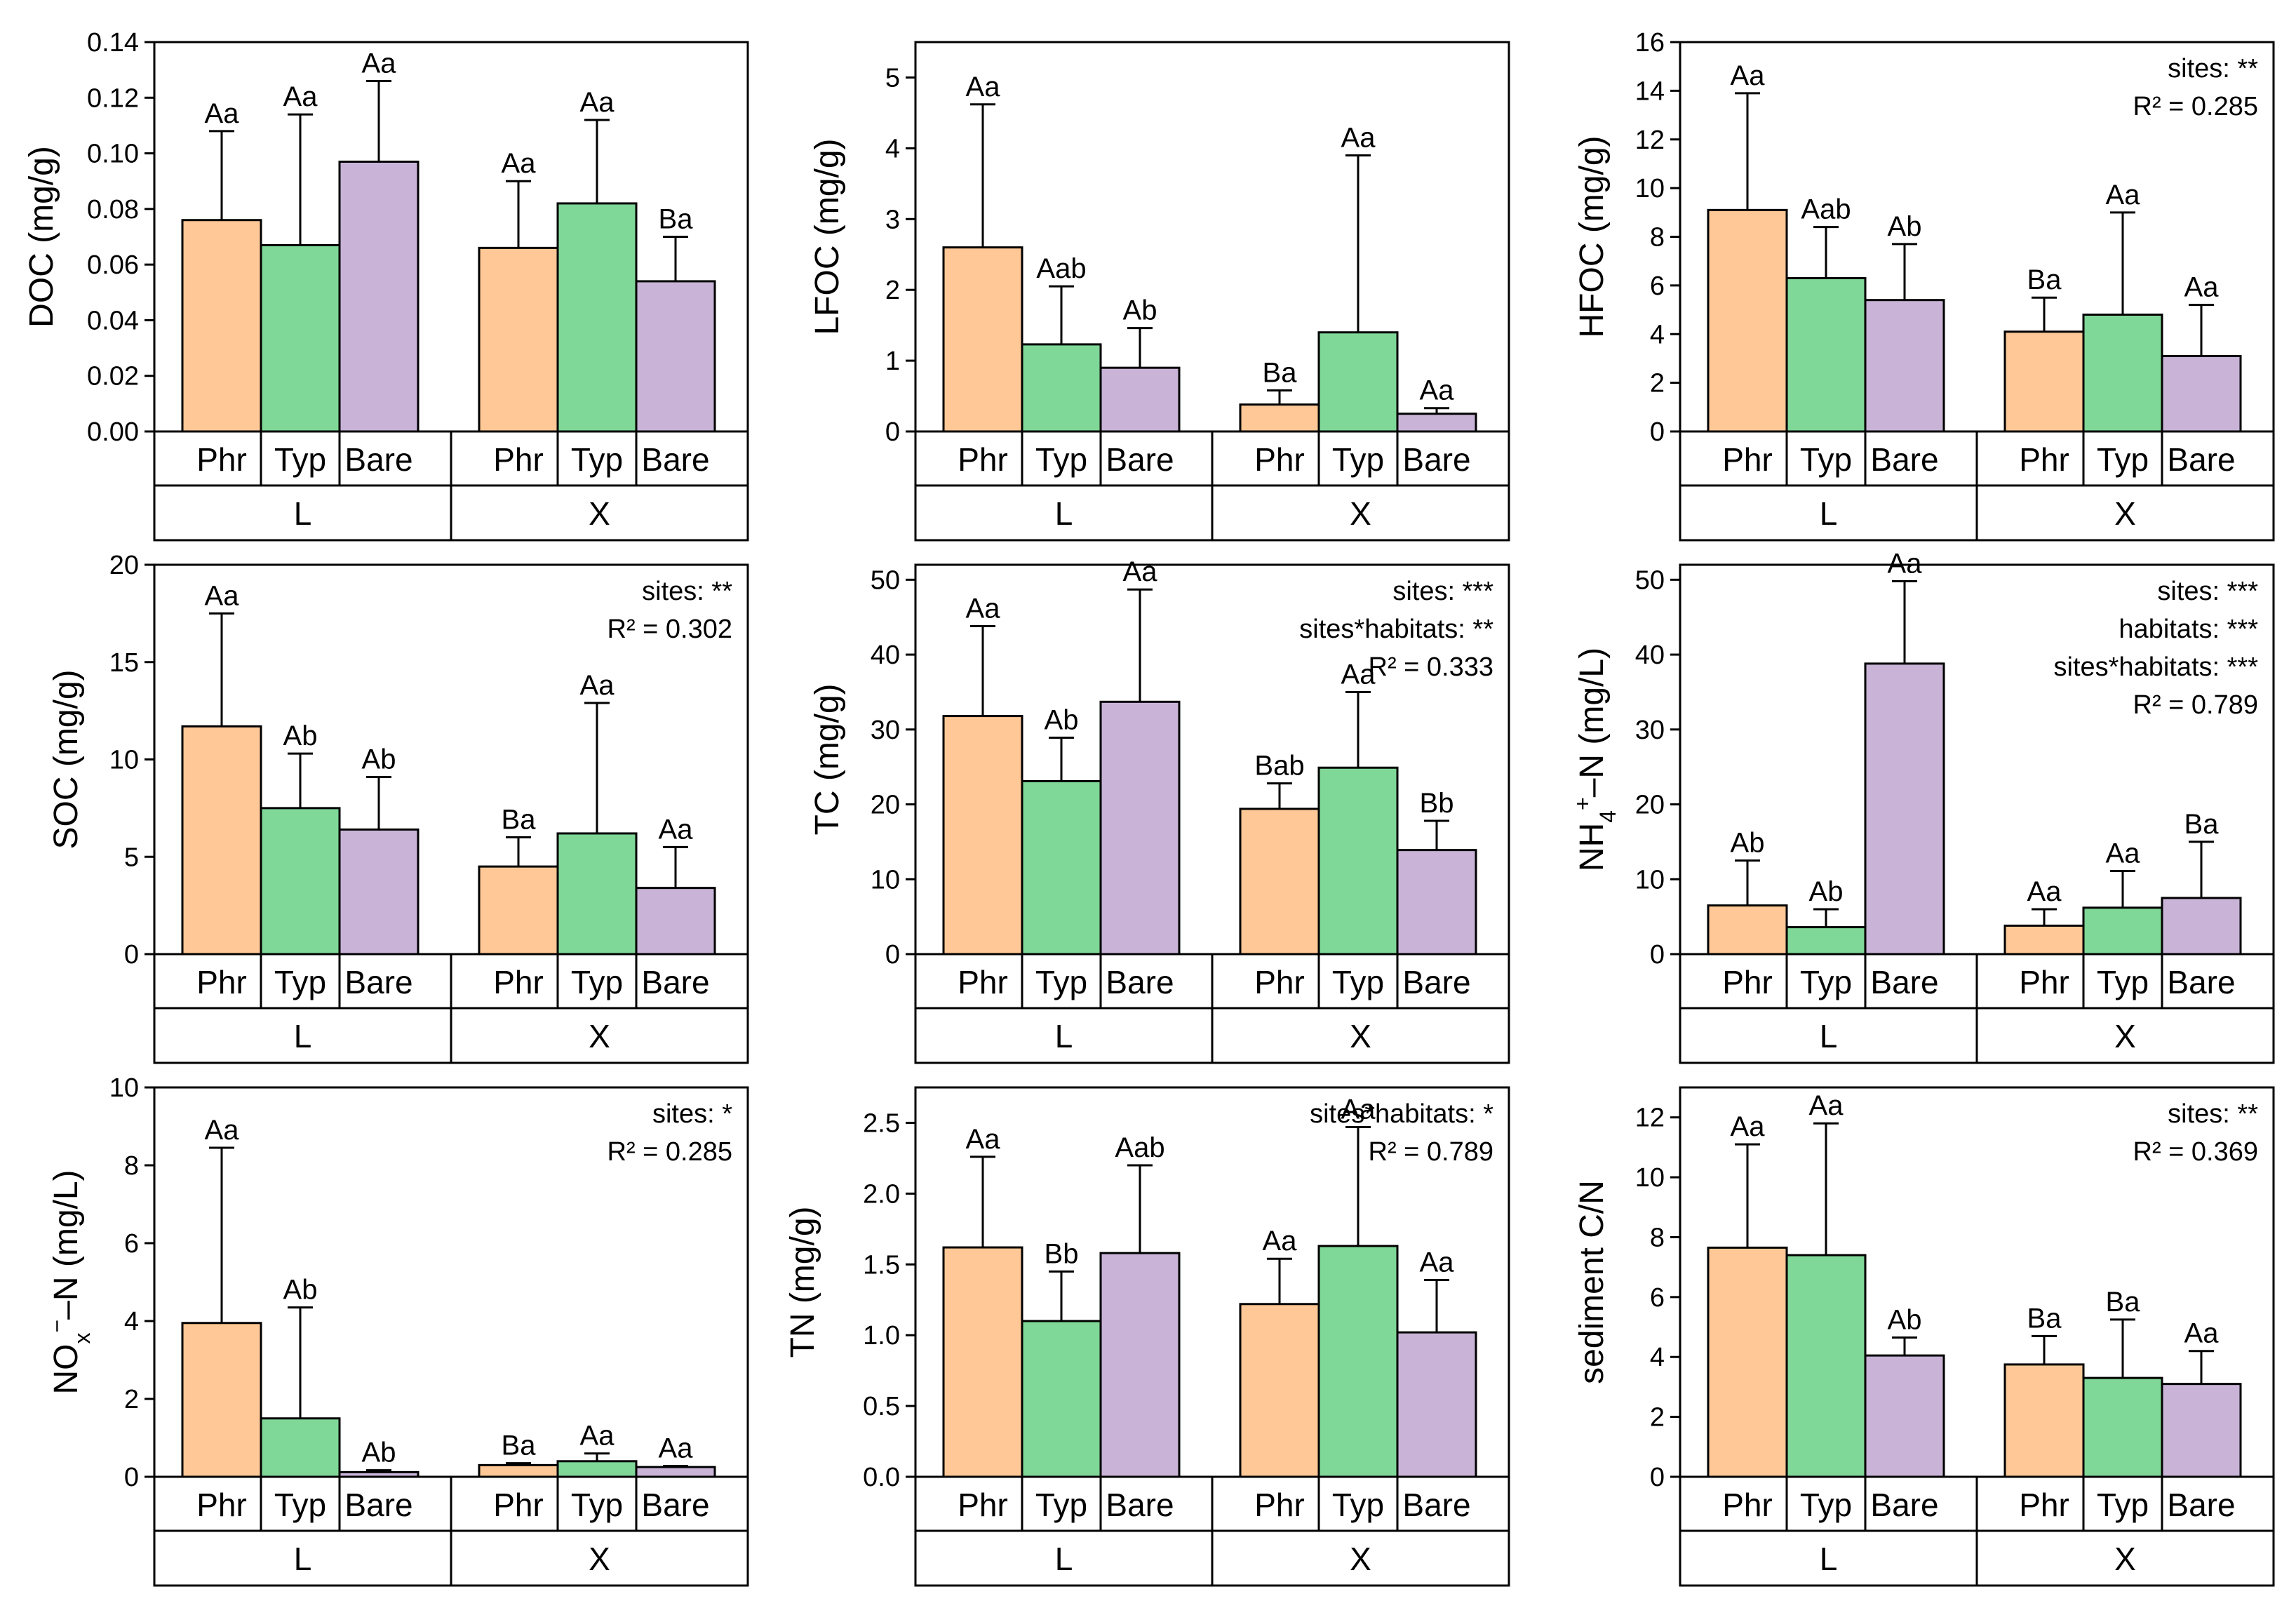  Describe the element at coordinates (1396, 629) in the screenshot. I see `stat-annotation: sites*habitats: **` at that location.